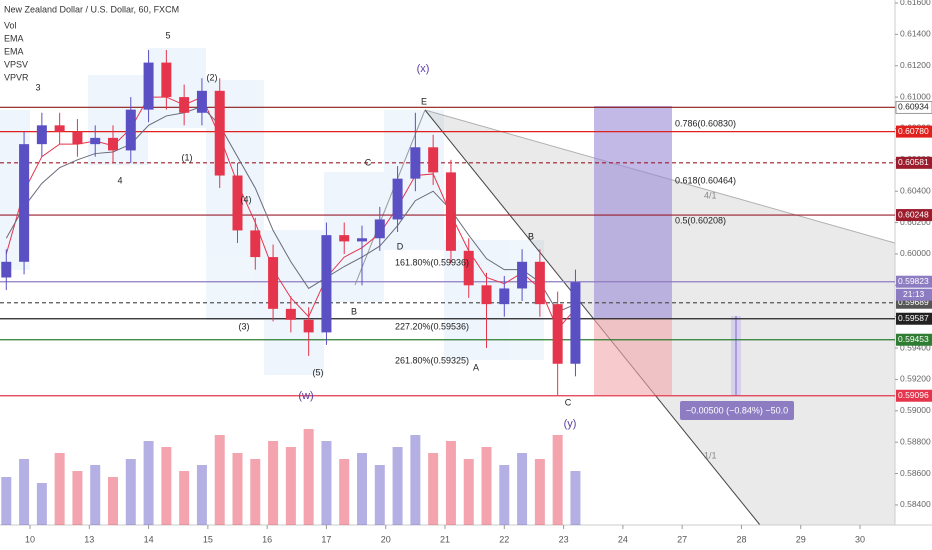 Image resolution: width=932 pixels, height=550 pixels. What do you see at coordinates (915, 34) in the screenshot?
I see `y-tick-label: 0.61400` at bounding box center [915, 34].